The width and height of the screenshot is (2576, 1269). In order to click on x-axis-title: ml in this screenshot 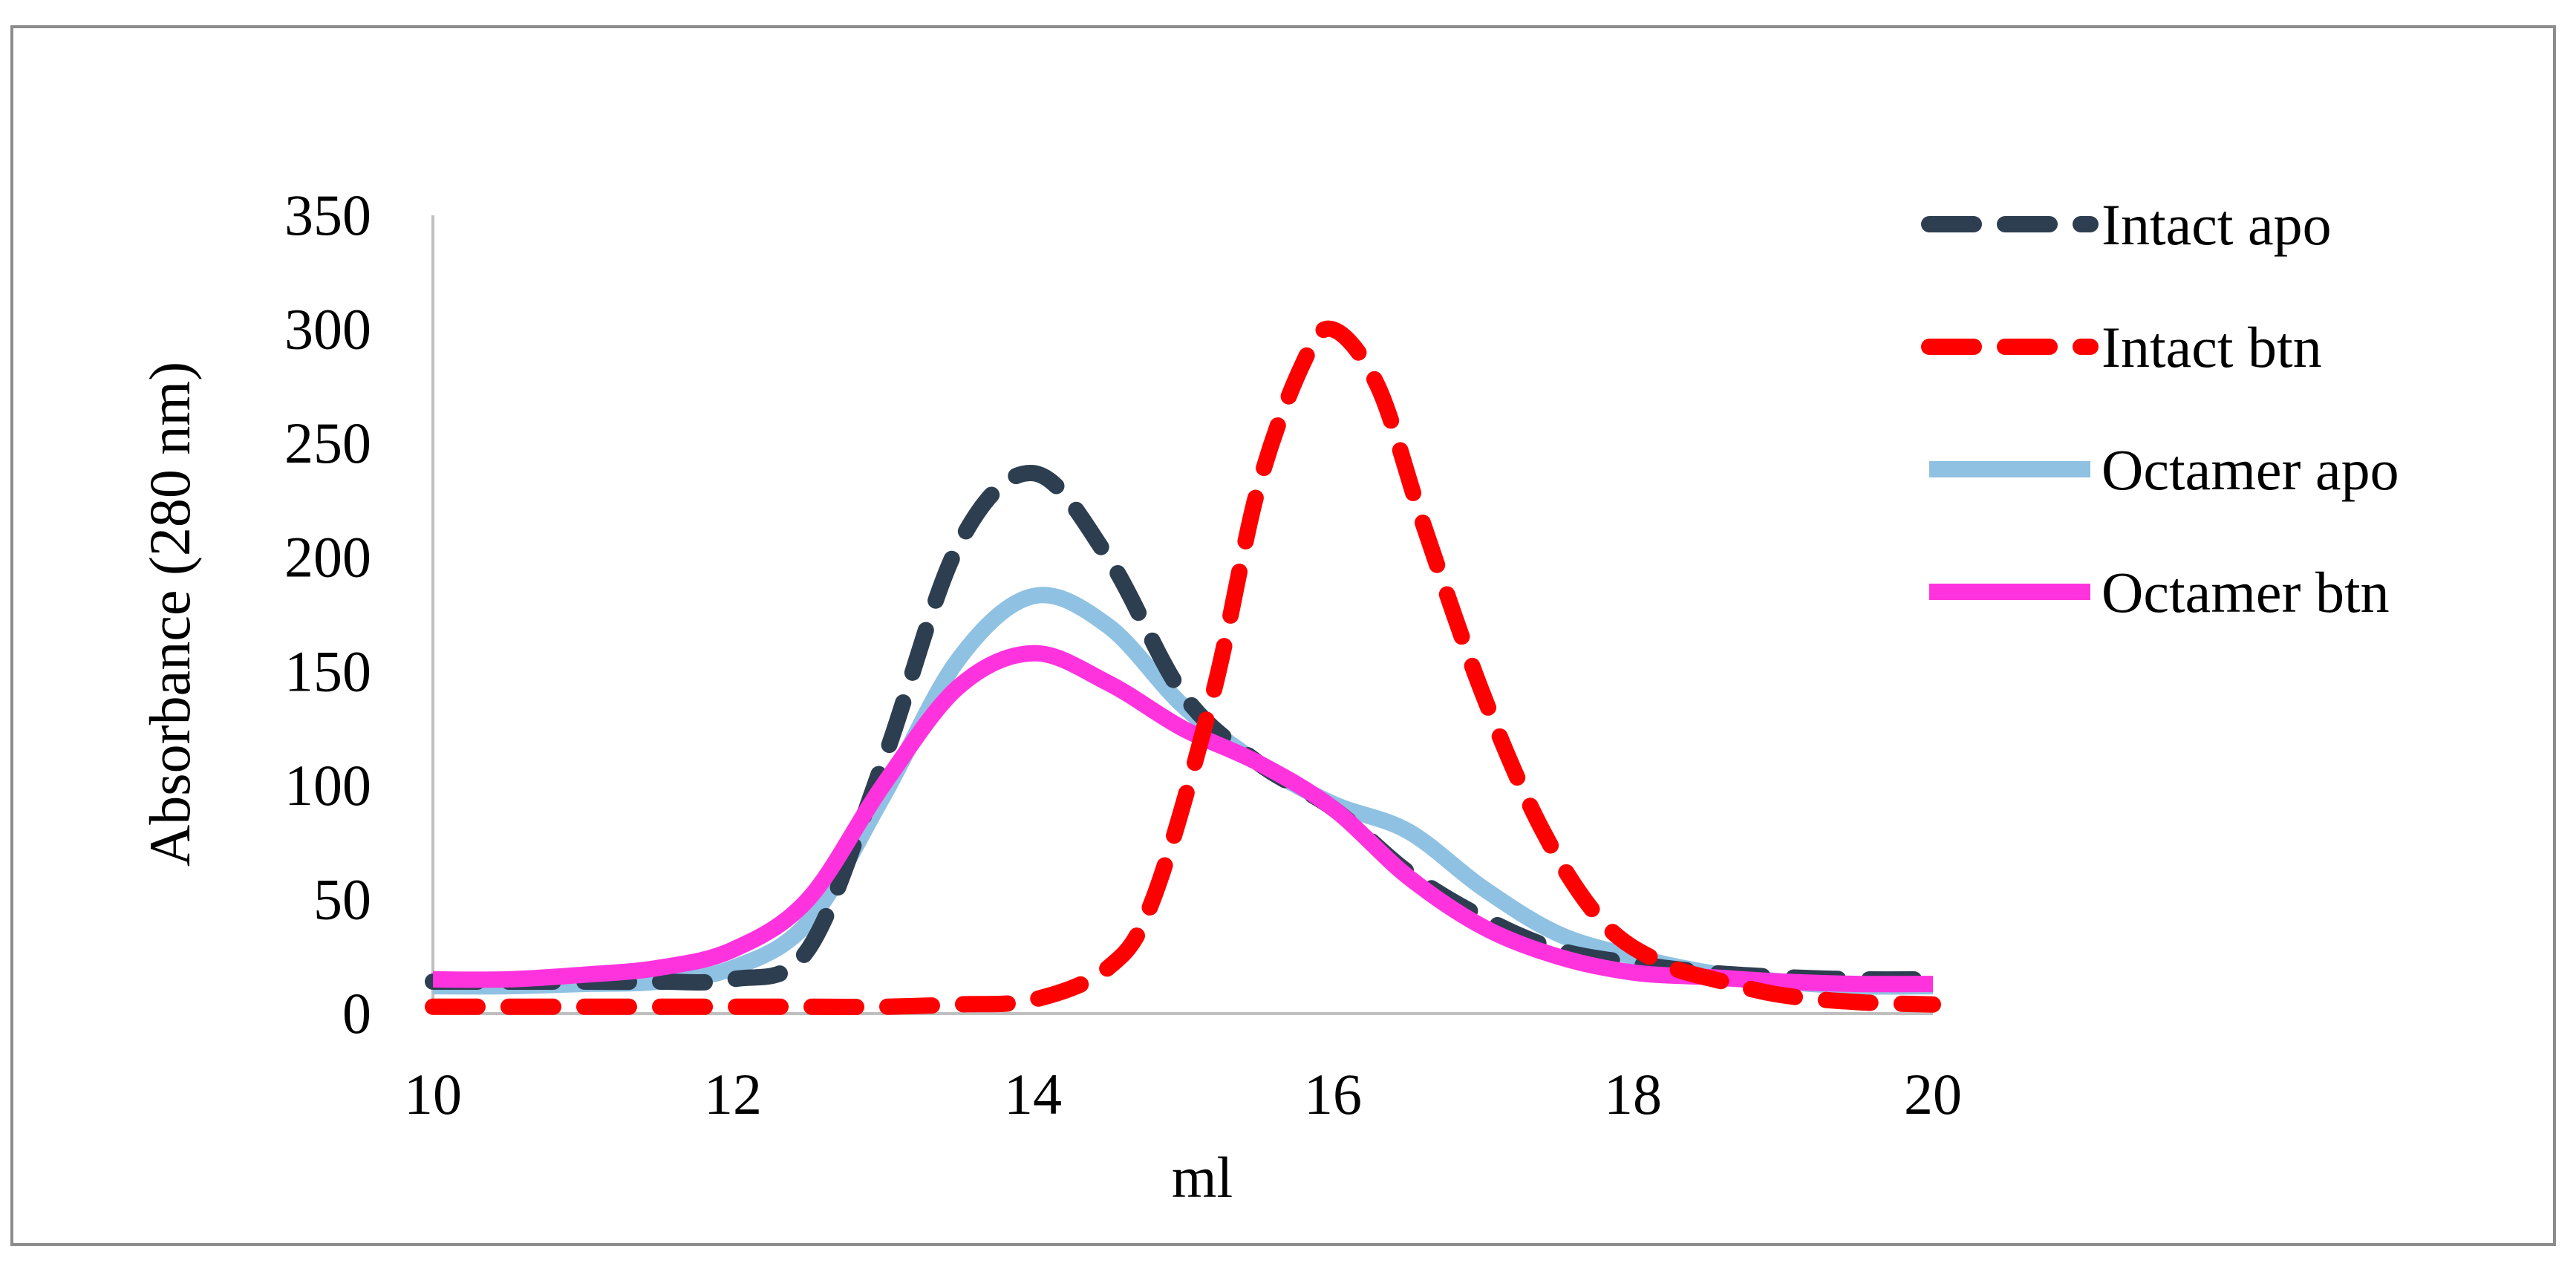, I will do `click(1202, 1177)`.